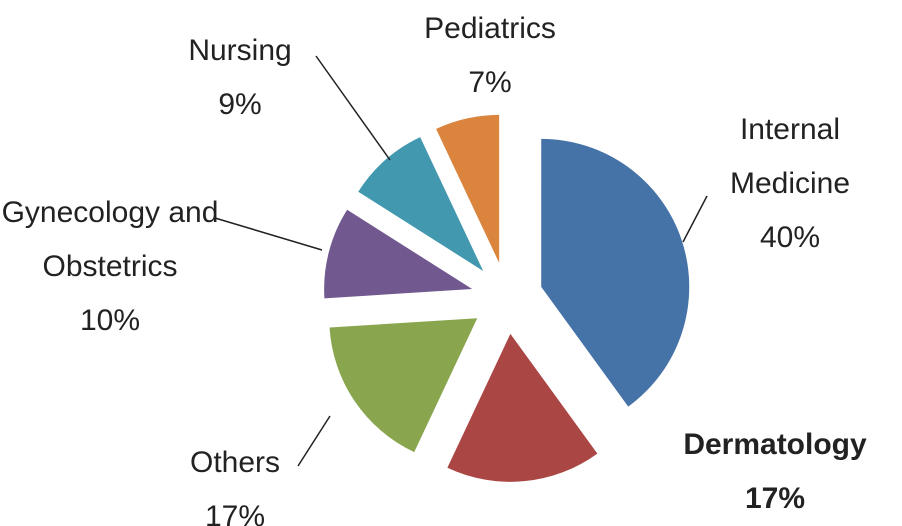 The width and height of the screenshot is (902, 526). I want to click on slice-label: Nursing 9%, so click(240, 78).